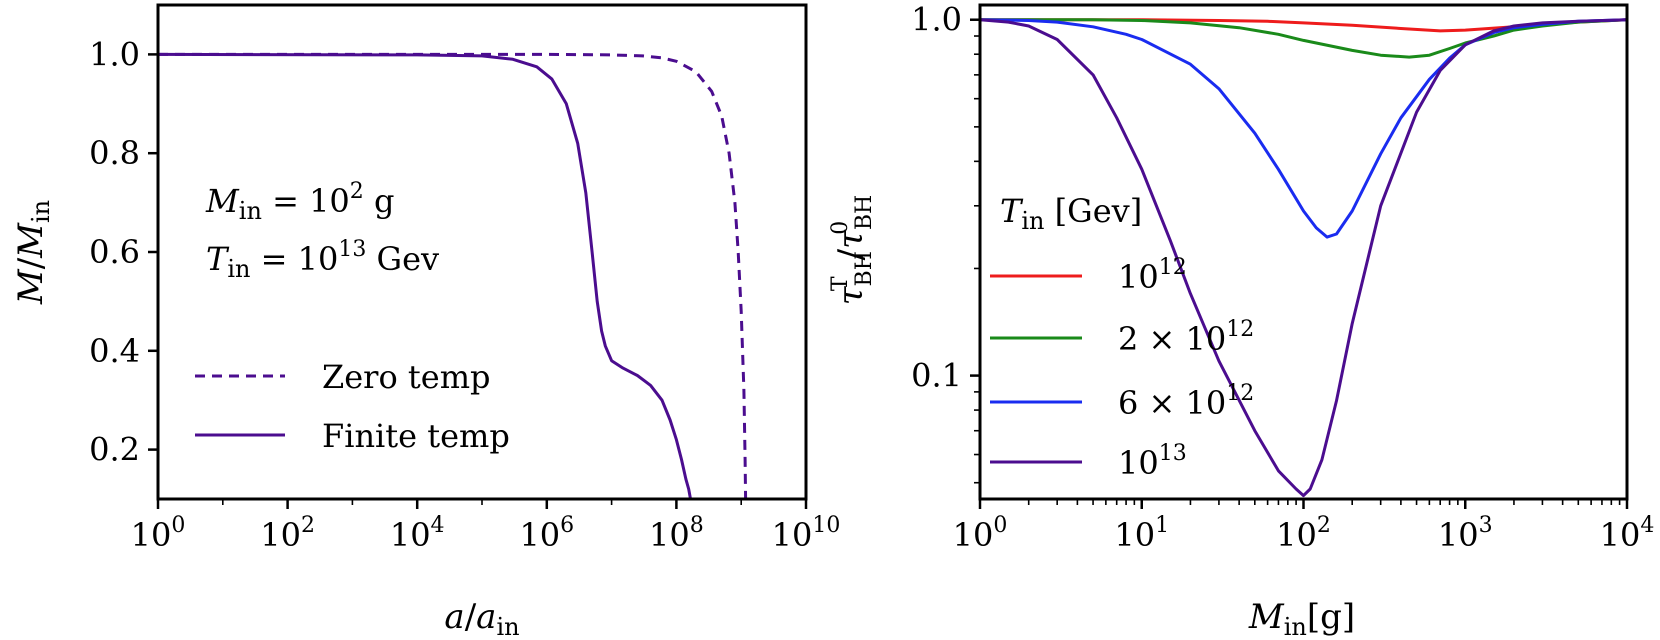 The image size is (1660, 640). I want to click on right-xtick-base-0: 10, so click(973, 535).